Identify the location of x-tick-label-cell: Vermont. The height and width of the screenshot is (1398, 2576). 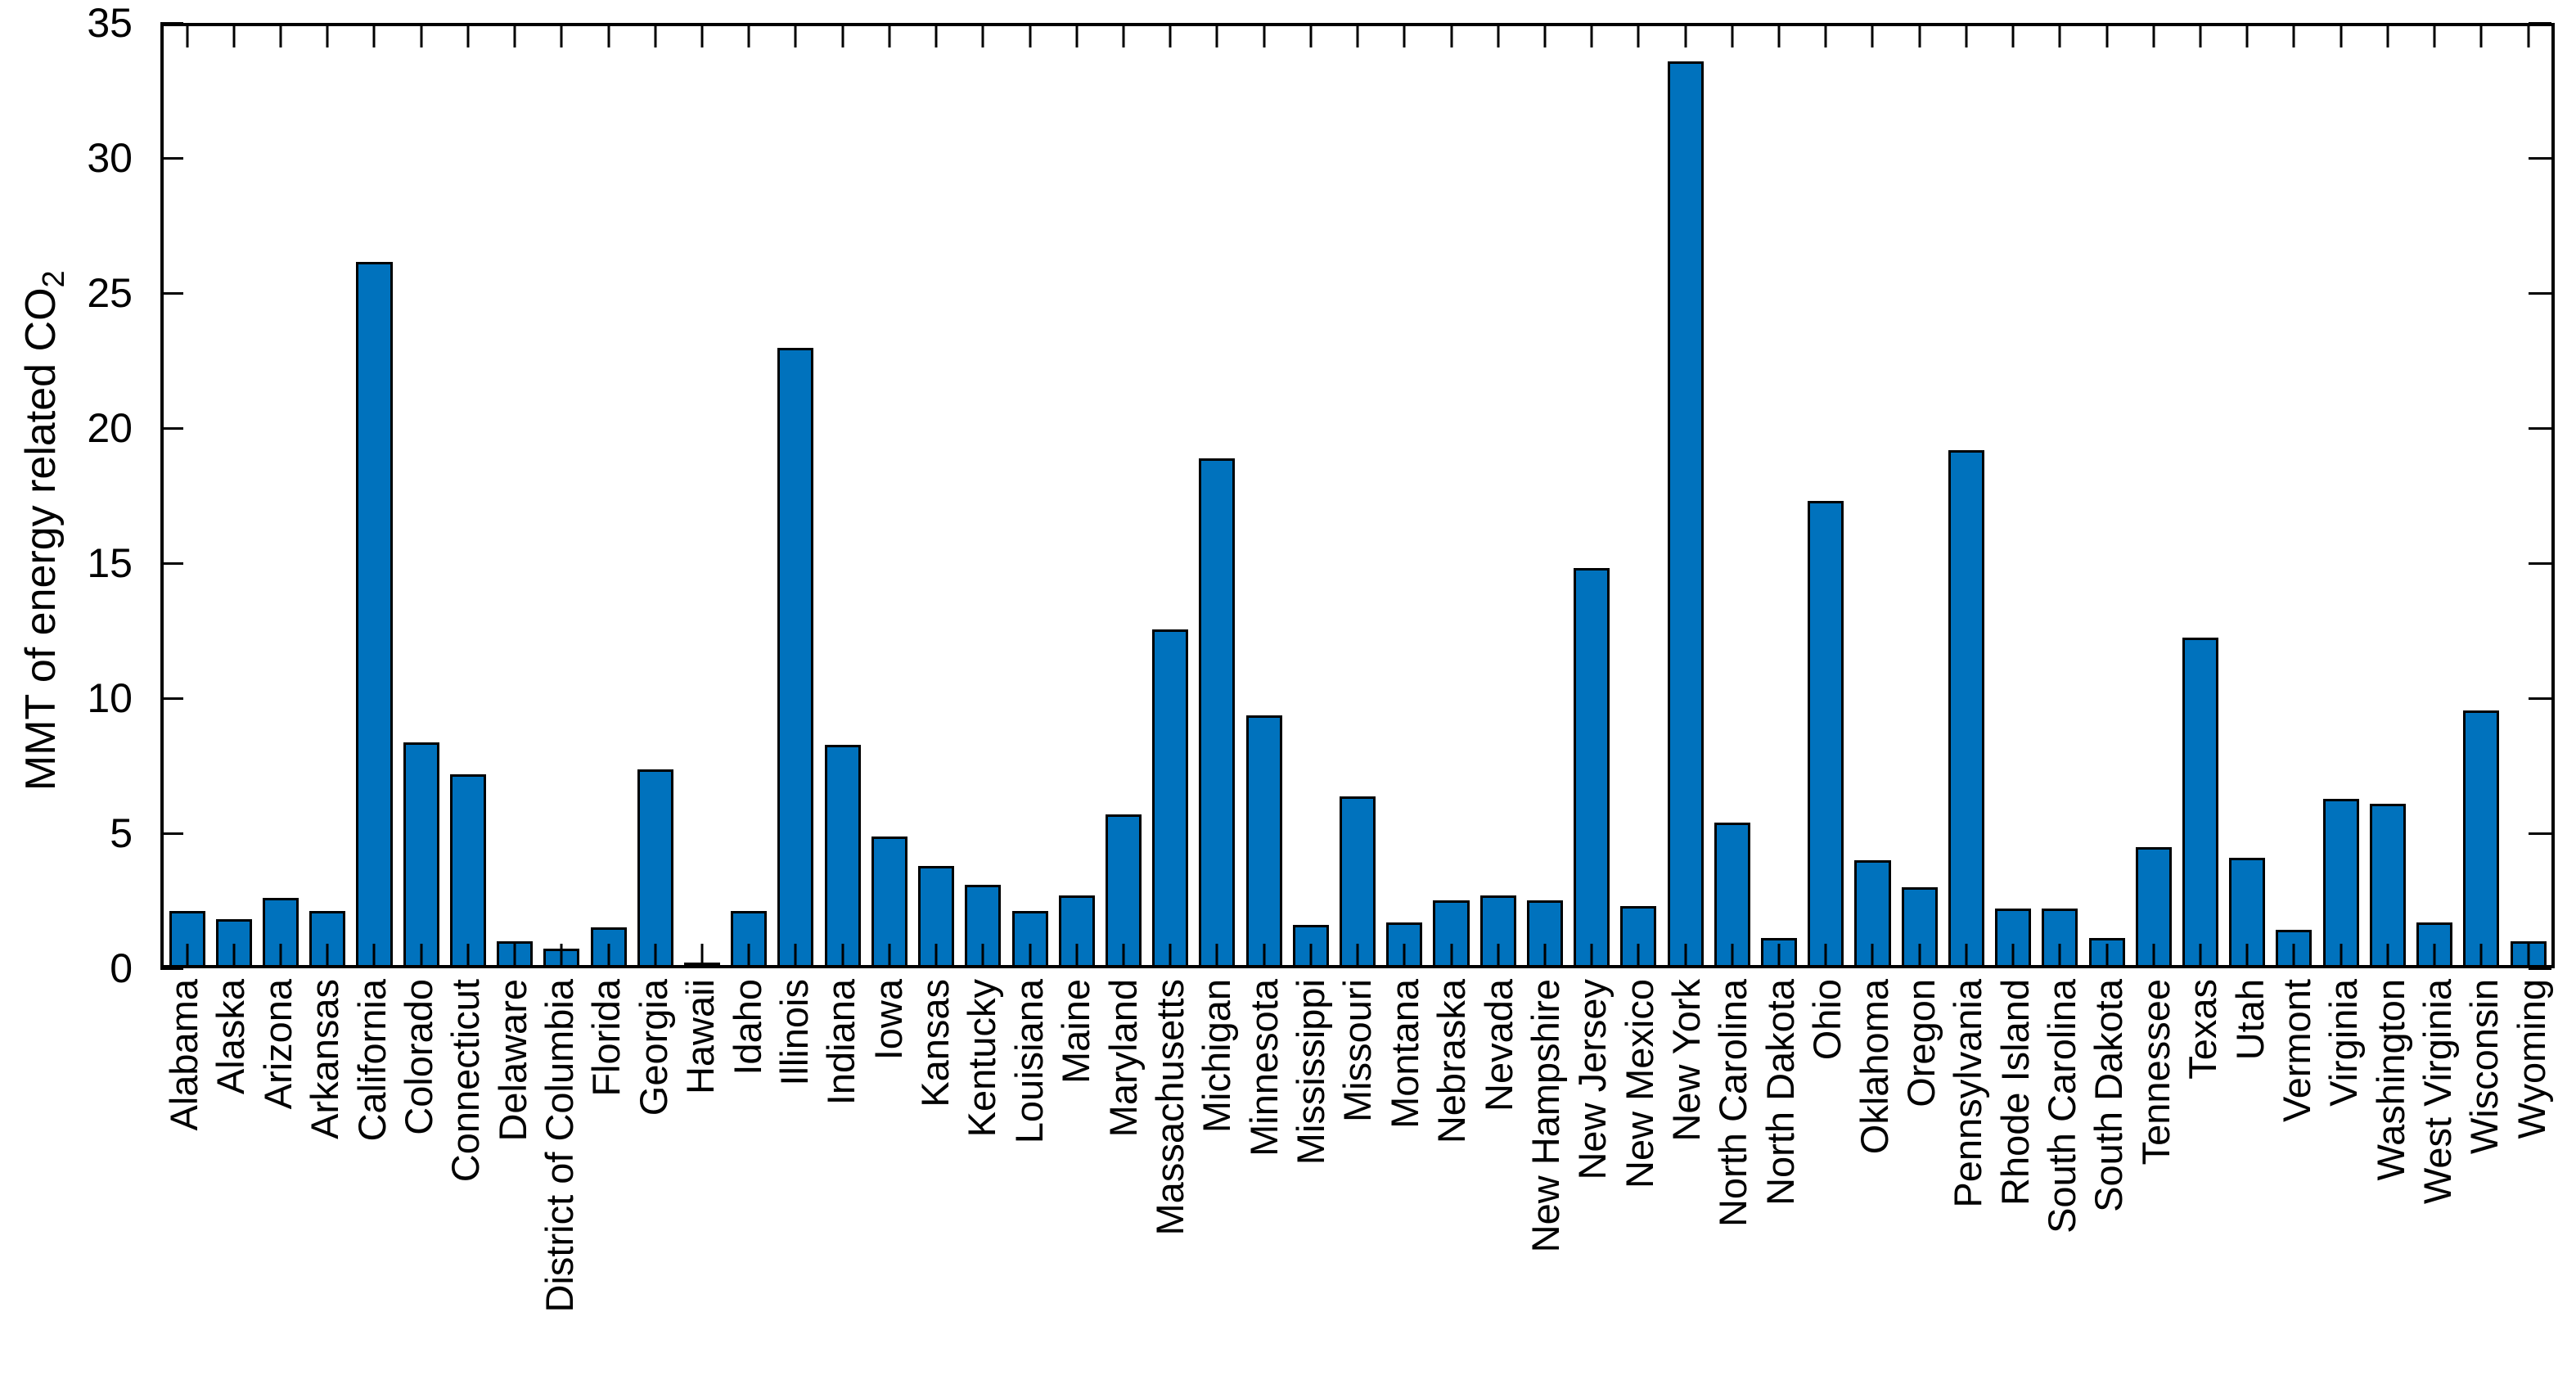
(2296, 1187).